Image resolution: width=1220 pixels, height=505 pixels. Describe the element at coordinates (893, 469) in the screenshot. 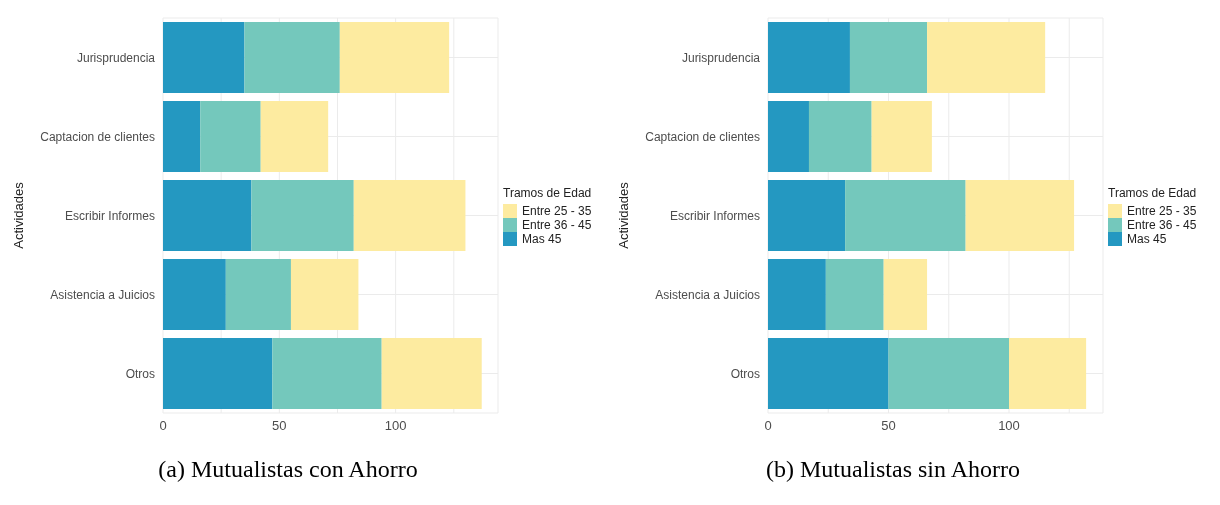

I see `text: (b) Mutualistas sin Ahorro` at that location.